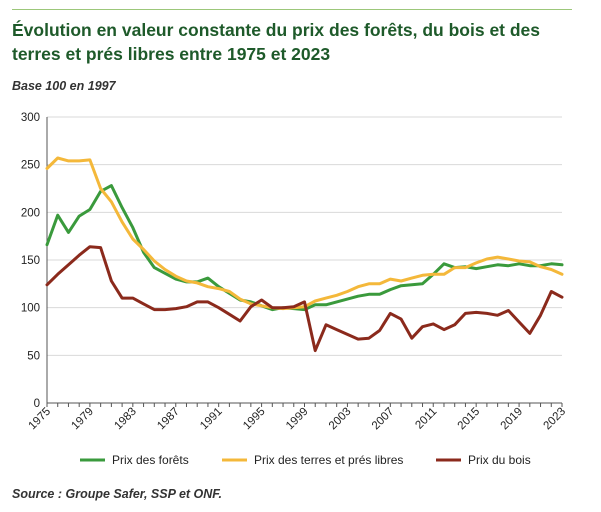 The height and width of the screenshot is (512, 601). Describe the element at coordinates (30, 166) in the screenshot. I see `y-tick-label: 250` at that location.